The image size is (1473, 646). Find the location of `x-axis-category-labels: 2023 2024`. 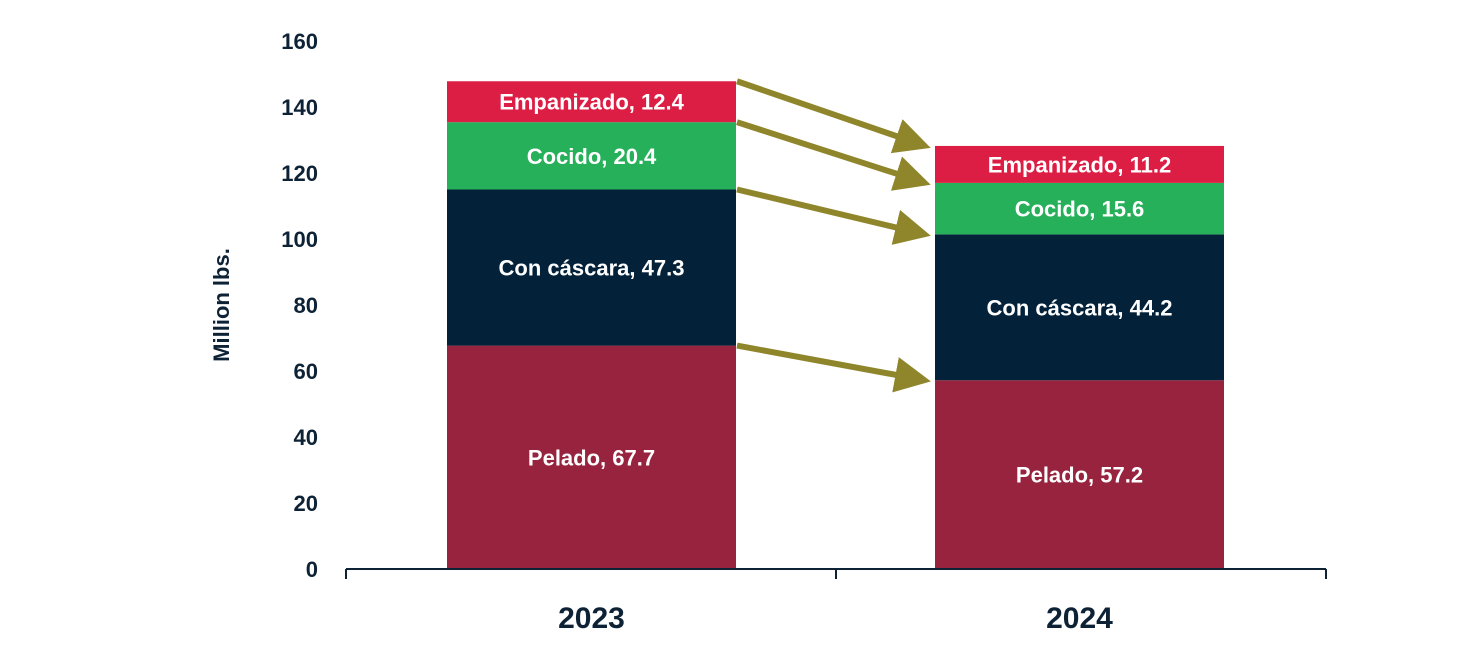

x-axis-category-labels: 2023 2024 is located at coordinates (835, 618).